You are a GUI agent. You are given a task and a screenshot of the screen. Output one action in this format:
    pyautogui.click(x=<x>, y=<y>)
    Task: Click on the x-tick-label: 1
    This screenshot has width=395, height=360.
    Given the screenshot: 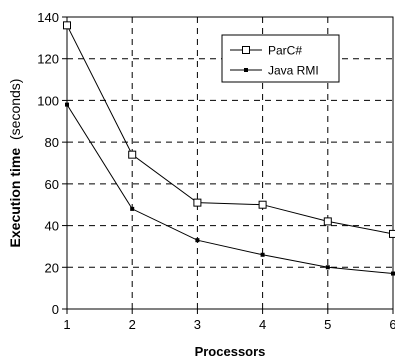 What is the action you would take?
    pyautogui.click(x=66, y=324)
    